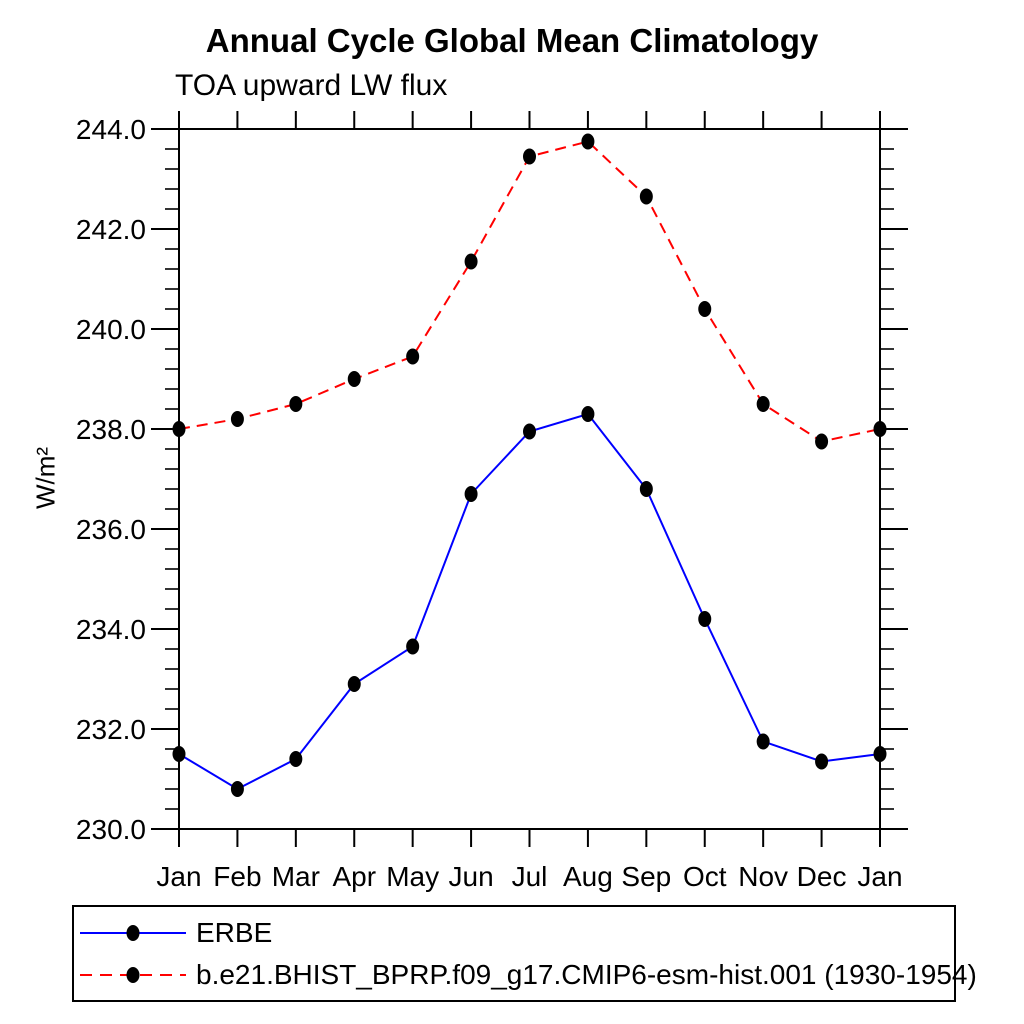 The image size is (1024, 1024). What do you see at coordinates (111, 229) in the screenshot?
I see `y-tick-label: 242.0` at bounding box center [111, 229].